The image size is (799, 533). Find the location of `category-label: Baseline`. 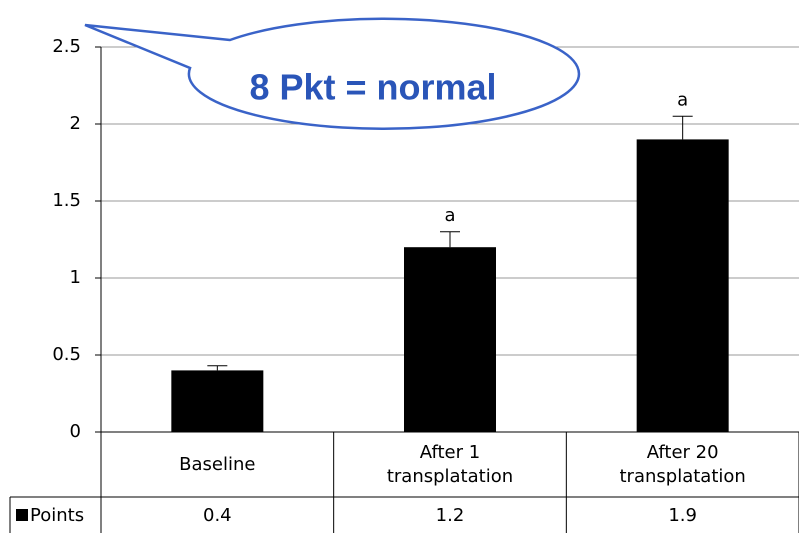

category-label: Baseline is located at coordinates (217, 464).